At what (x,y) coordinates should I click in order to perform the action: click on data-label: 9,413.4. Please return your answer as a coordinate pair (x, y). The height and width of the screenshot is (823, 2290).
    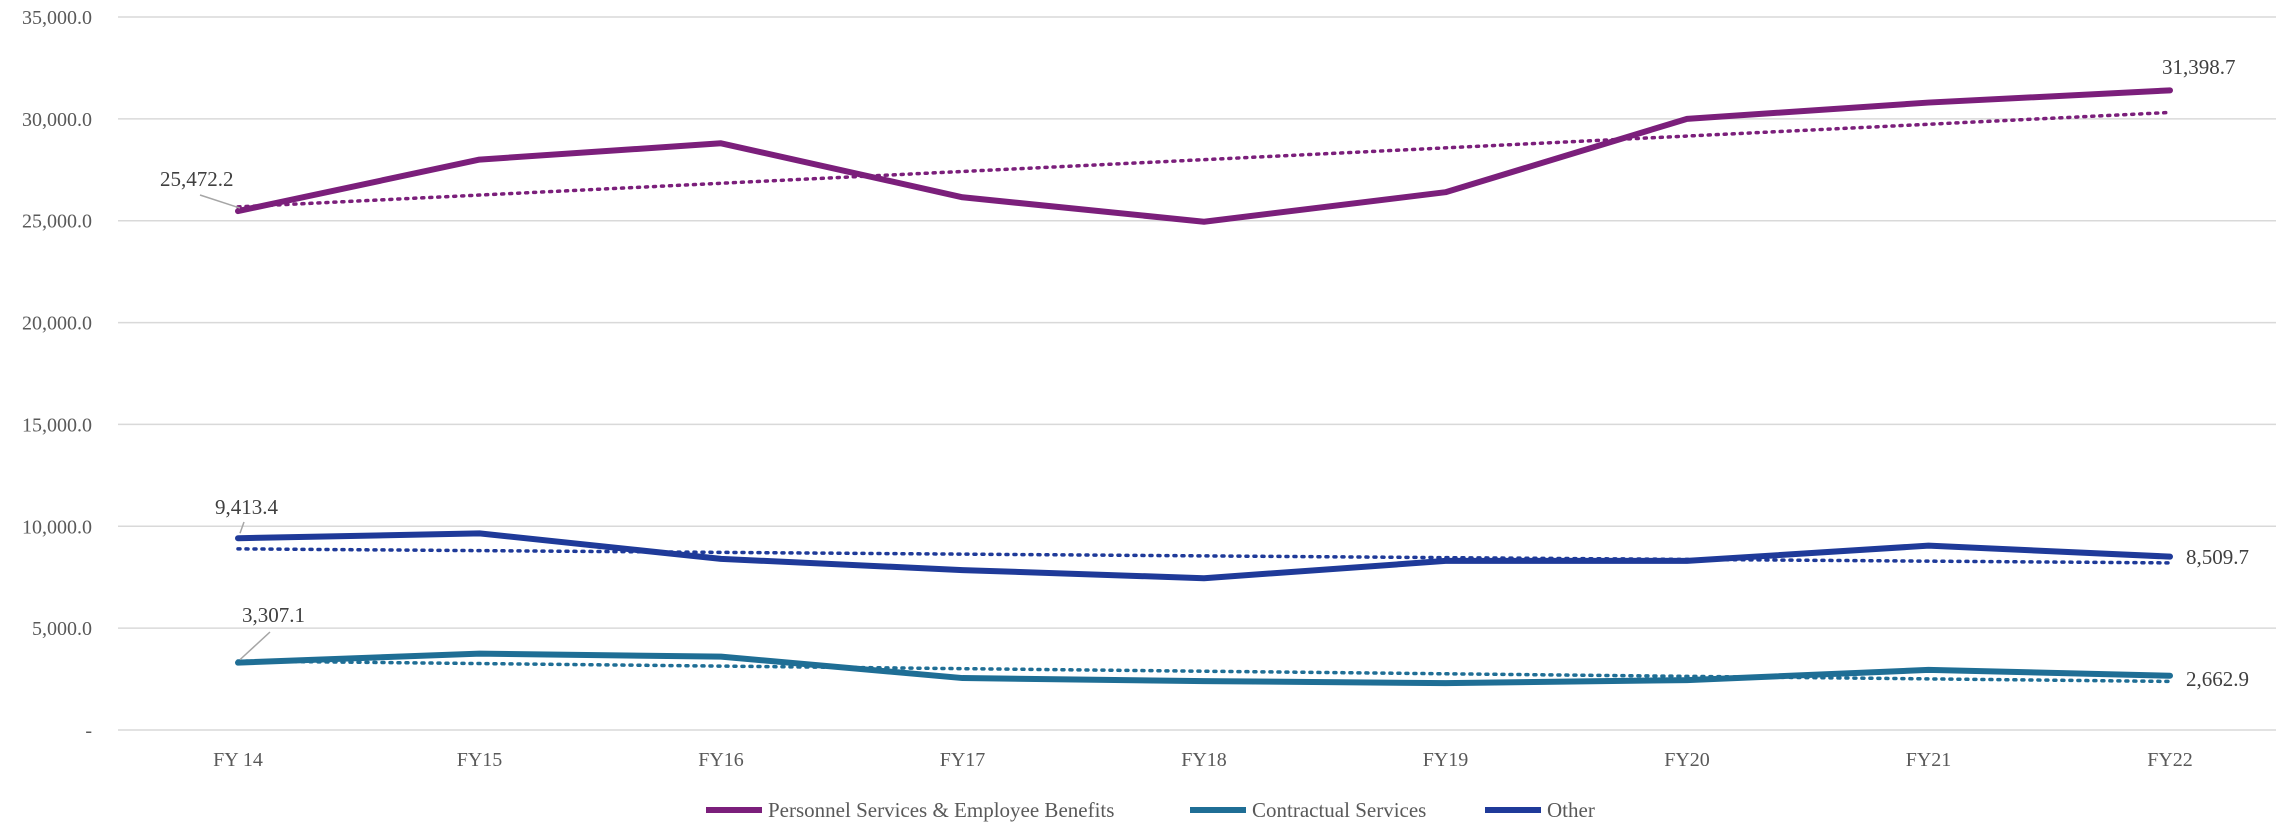
    Looking at the image, I should click on (247, 507).